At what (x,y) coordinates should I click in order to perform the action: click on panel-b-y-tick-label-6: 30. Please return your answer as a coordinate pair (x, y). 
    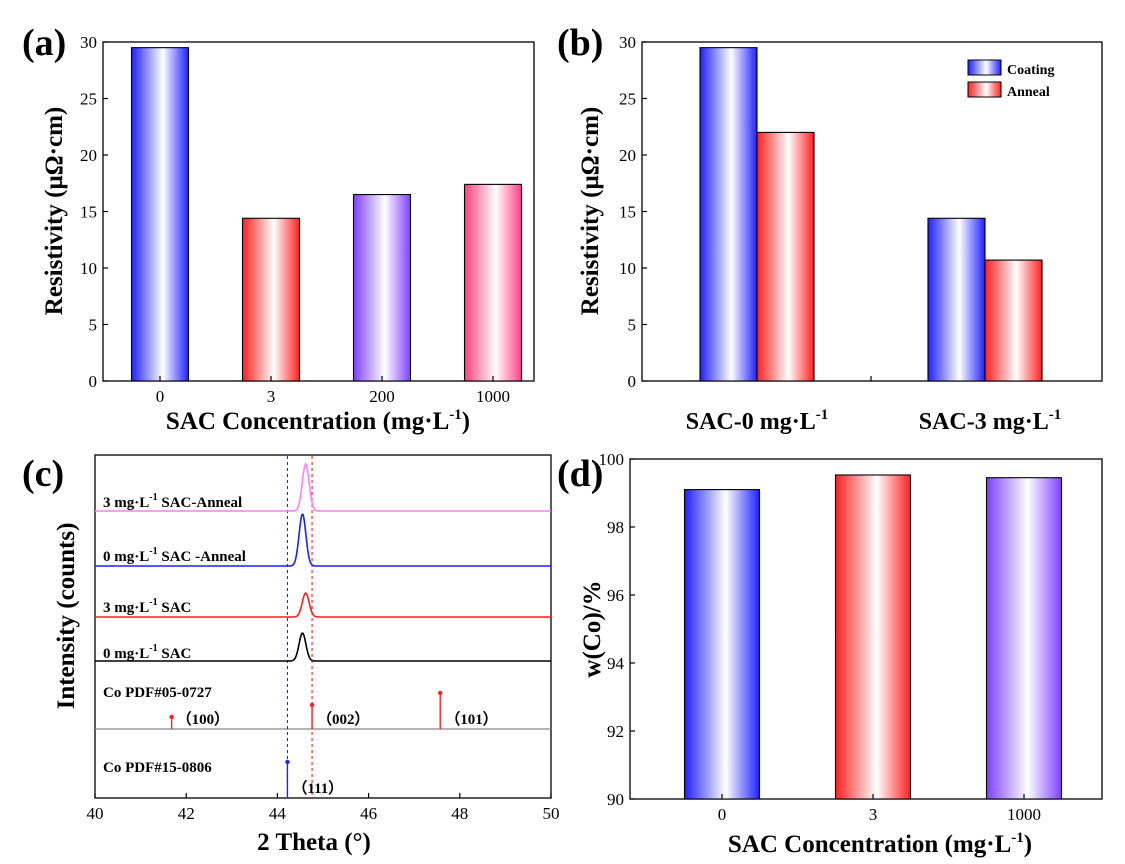
    Looking at the image, I should click on (627, 42).